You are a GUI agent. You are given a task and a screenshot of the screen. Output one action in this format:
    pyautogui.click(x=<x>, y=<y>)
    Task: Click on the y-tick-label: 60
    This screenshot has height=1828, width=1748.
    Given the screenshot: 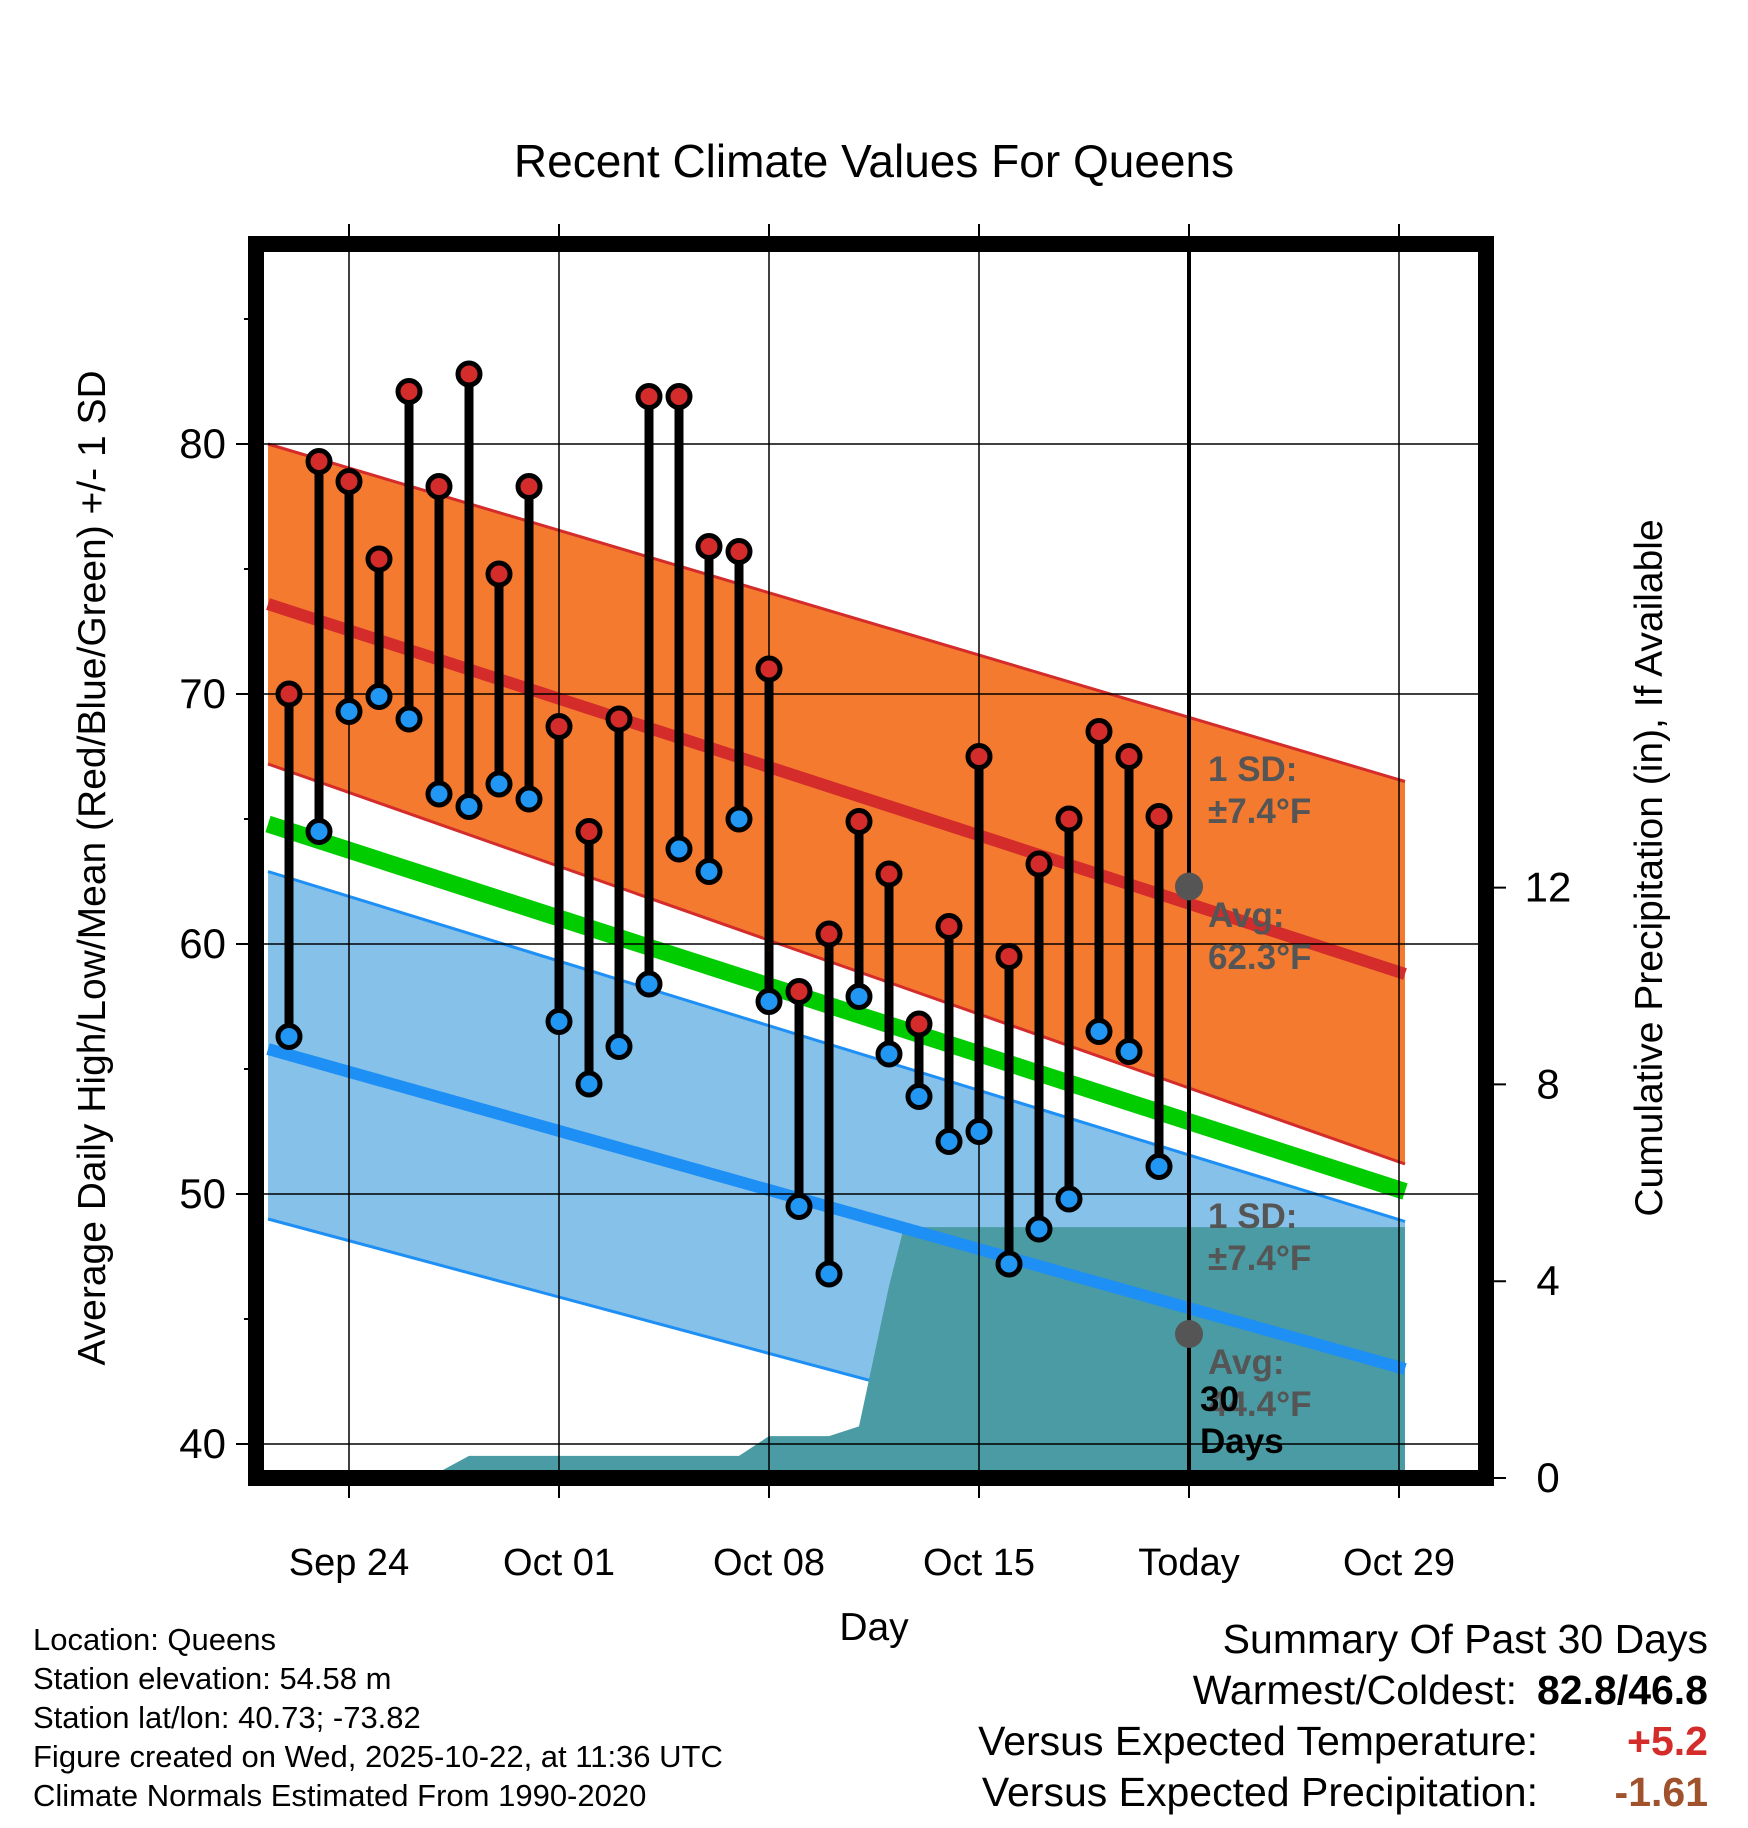 What is the action you would take?
    pyautogui.click(x=202, y=943)
    